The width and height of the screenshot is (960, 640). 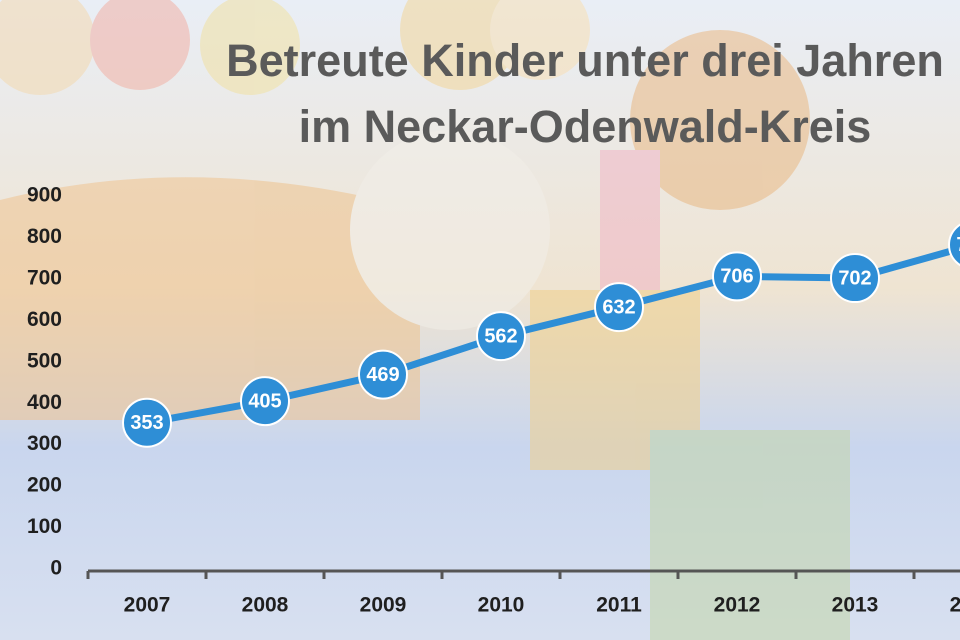 I want to click on data-label: 782, so click(x=958, y=245).